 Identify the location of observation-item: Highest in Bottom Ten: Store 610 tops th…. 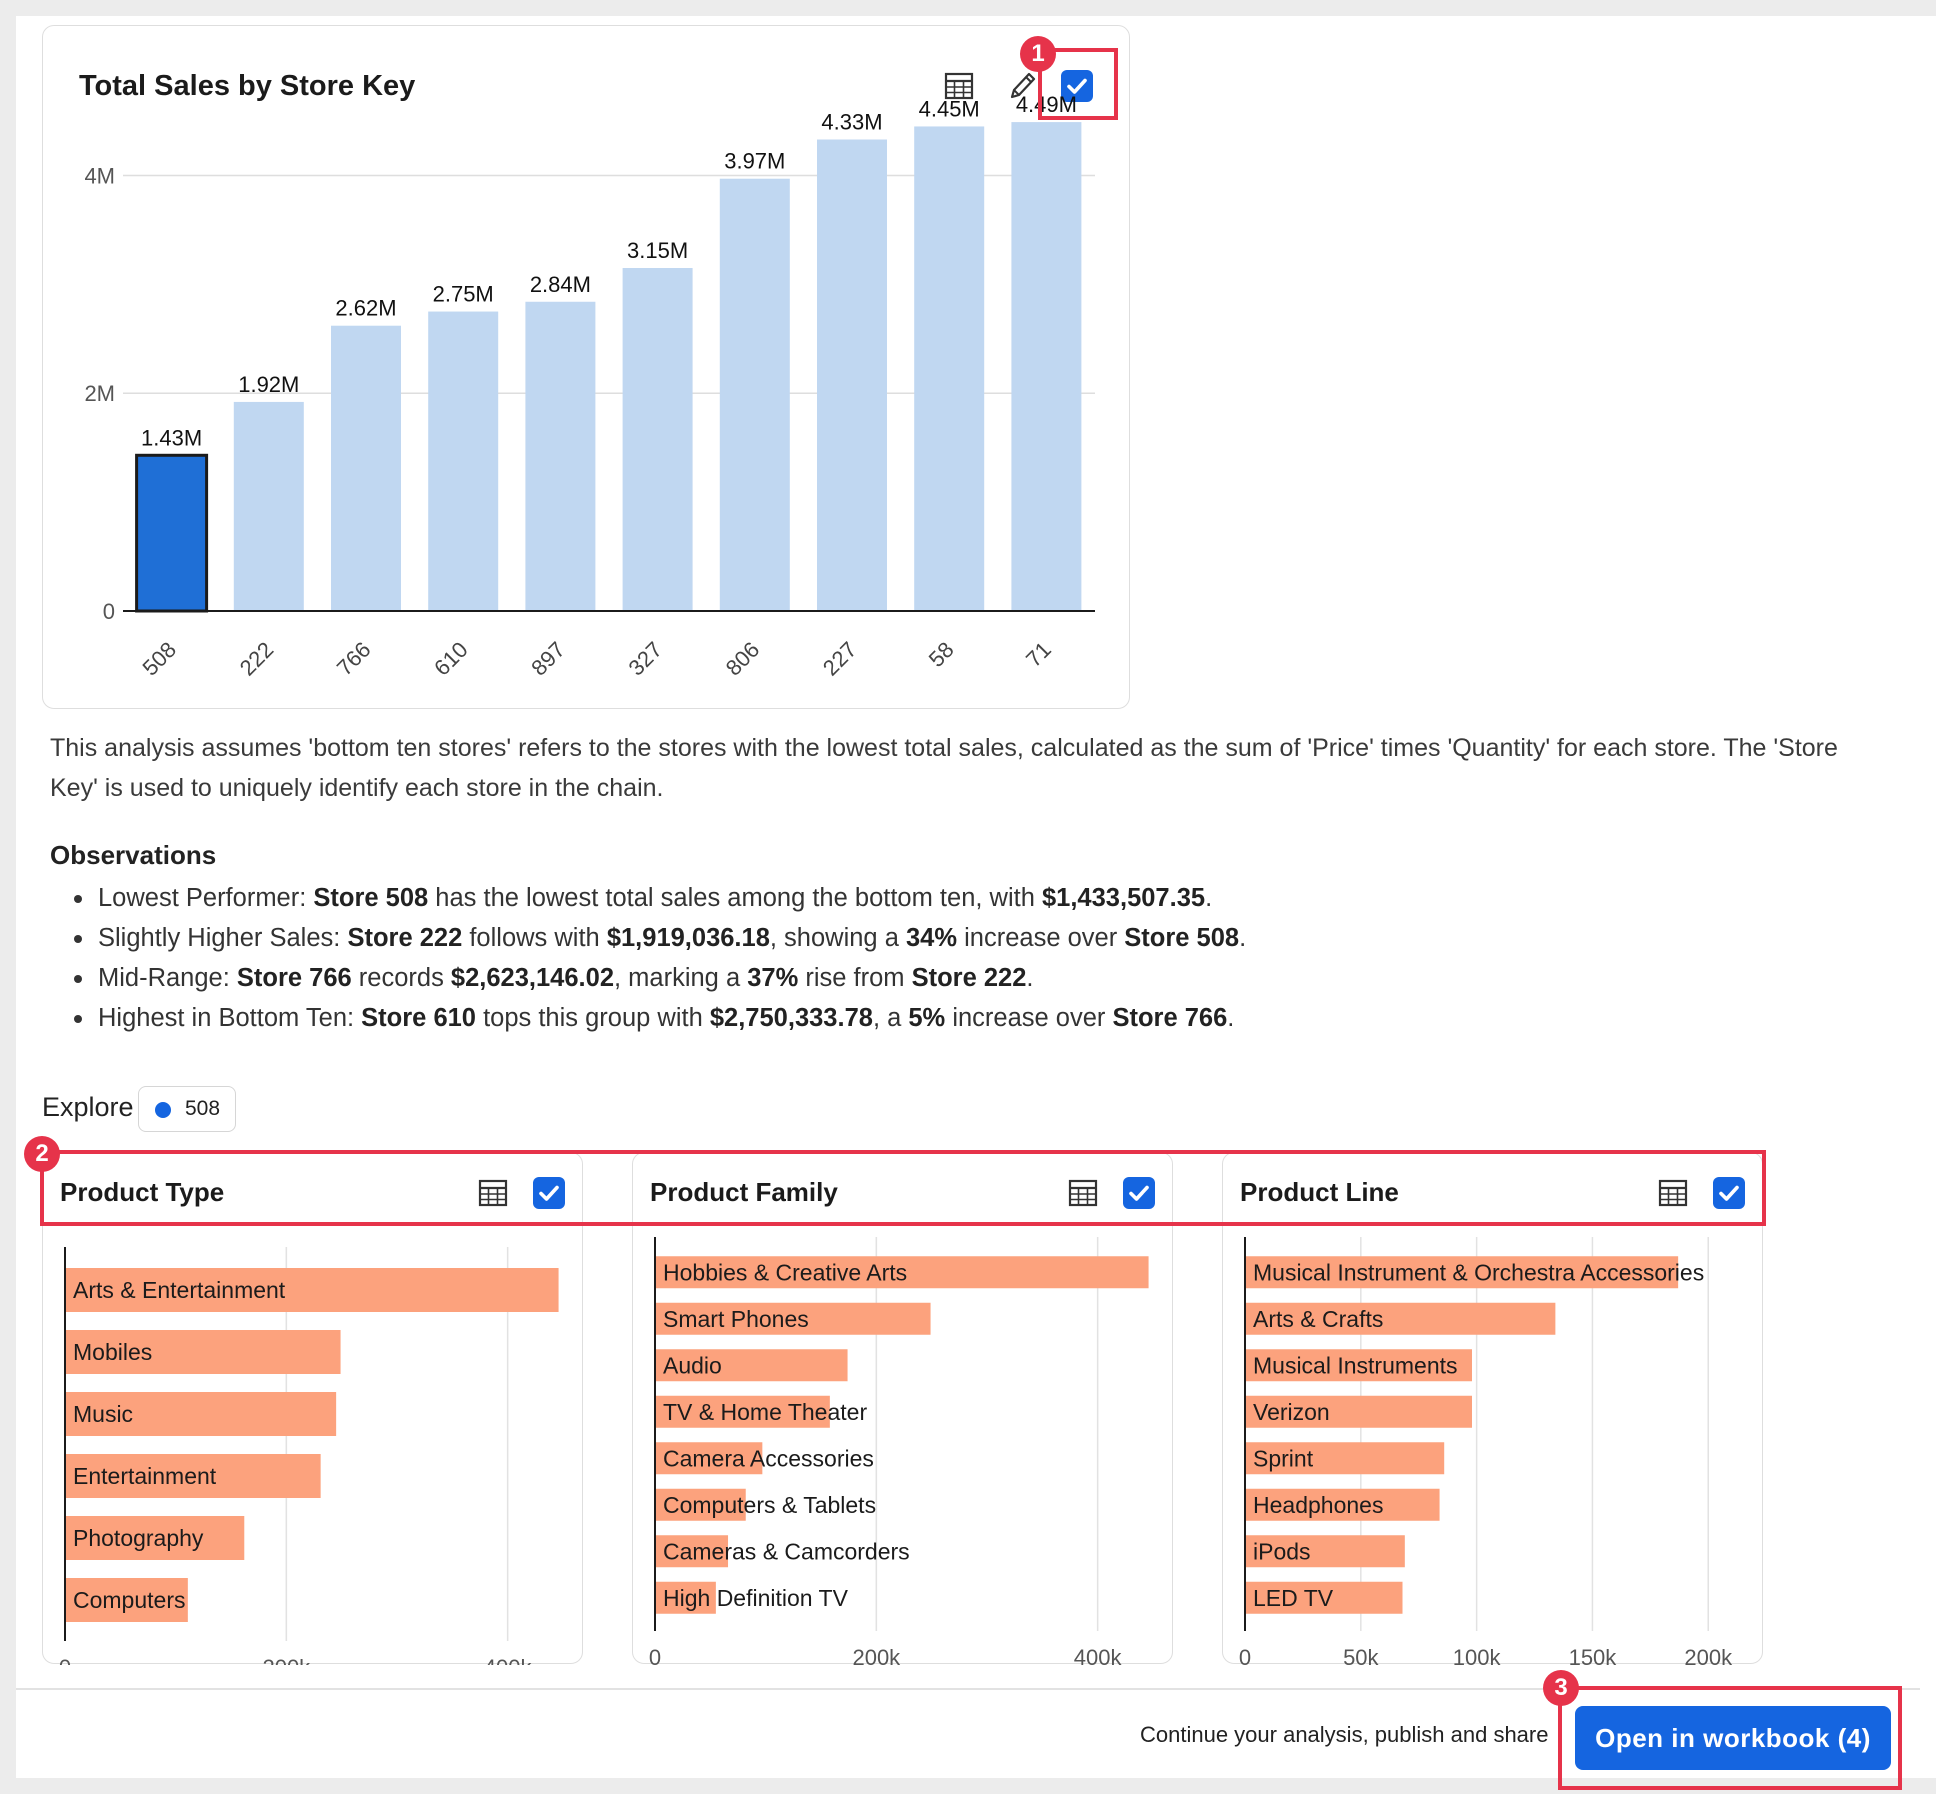
(924, 1018).